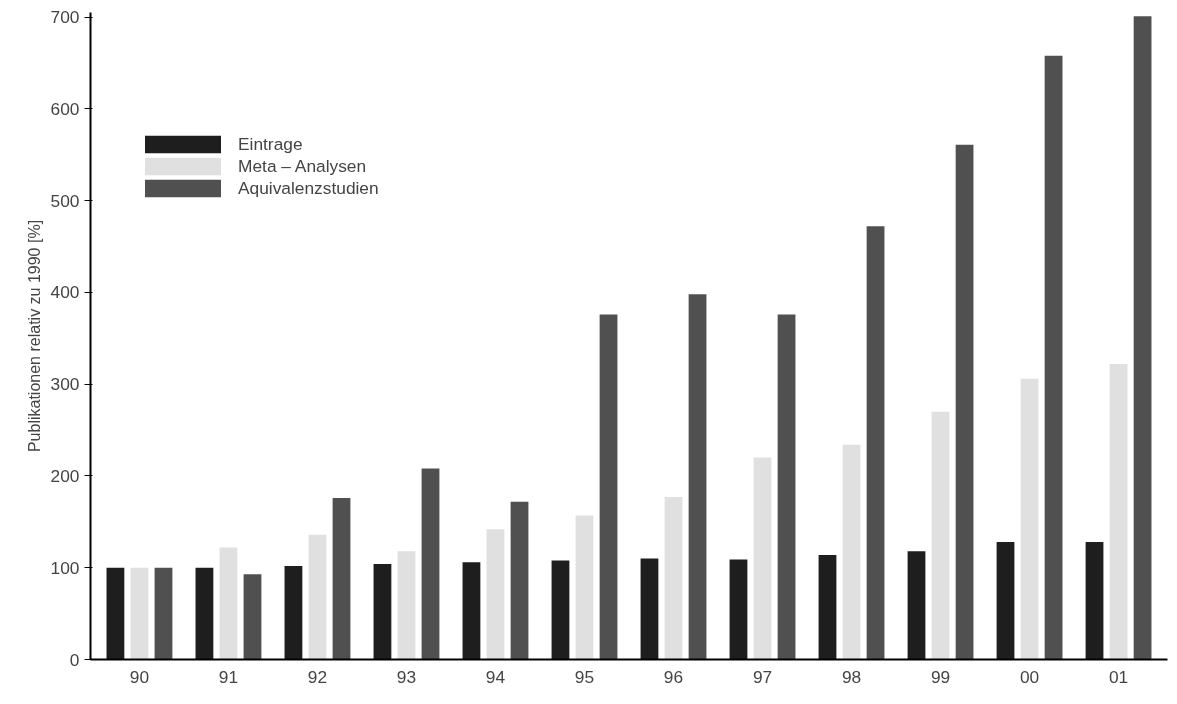 This screenshot has height=704, width=1177. Describe the element at coordinates (65, 200) in the screenshot. I see `y-tick-label: 500` at that location.